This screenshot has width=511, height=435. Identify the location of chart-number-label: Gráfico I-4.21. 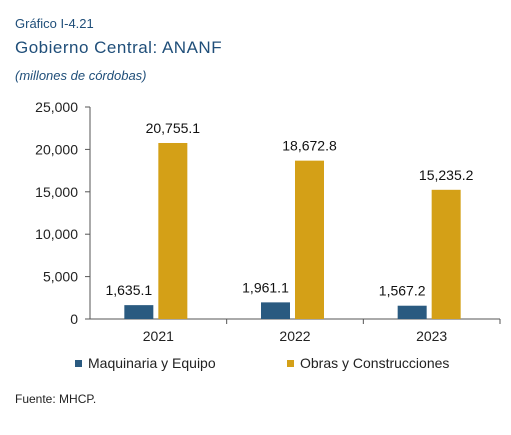
(54, 23).